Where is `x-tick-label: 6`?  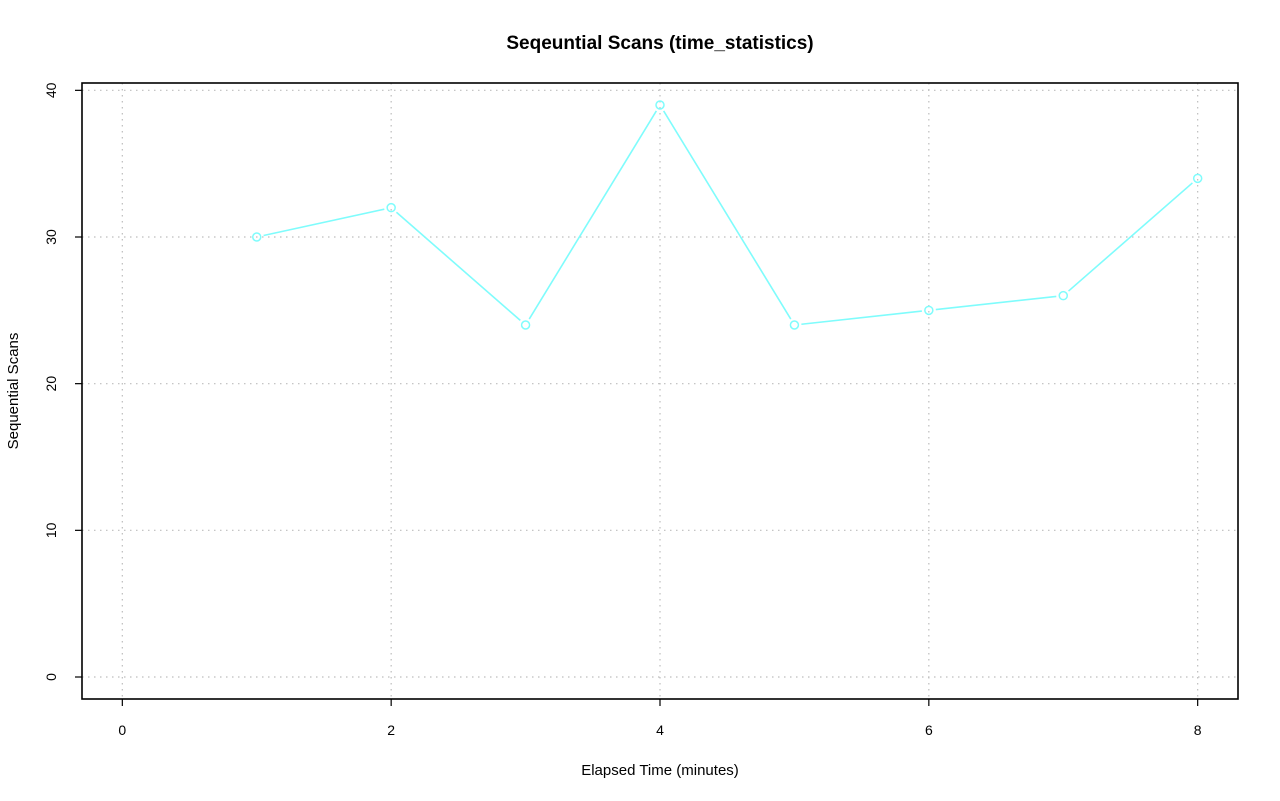 x-tick-label: 6 is located at coordinates (929, 730).